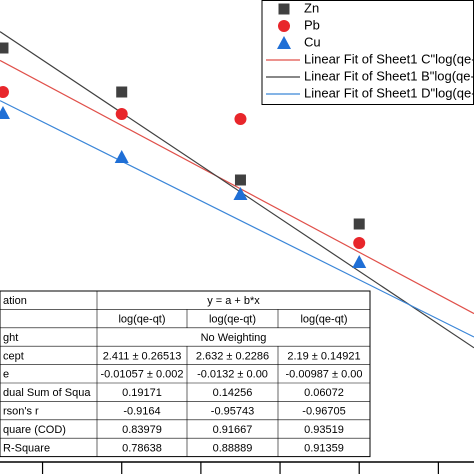 The width and height of the screenshot is (474, 474). Describe the element at coordinates (142, 356) in the screenshot. I see `table-cell: 2.411 ± 0.26513` at that location.